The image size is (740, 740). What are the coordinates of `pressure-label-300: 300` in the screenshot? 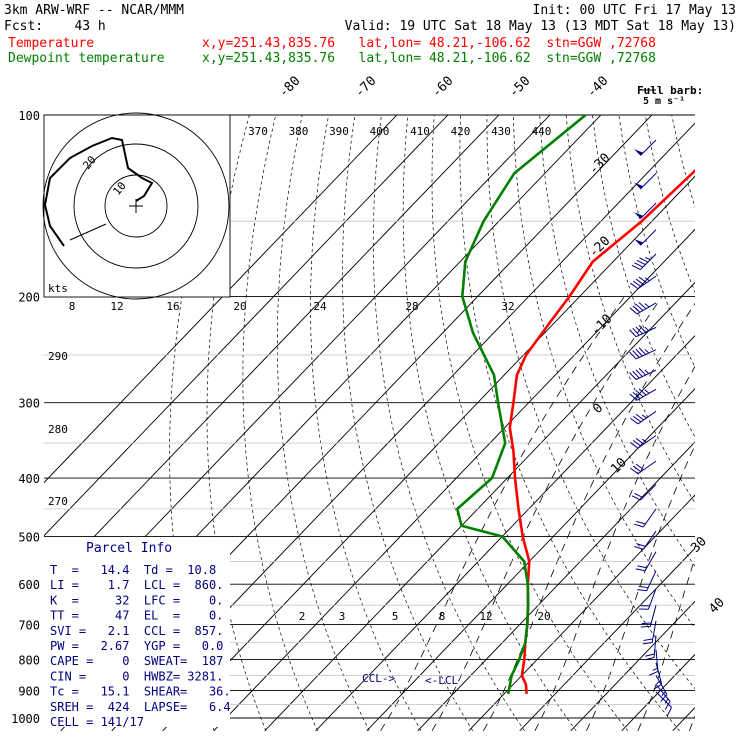 It's located at (29, 404).